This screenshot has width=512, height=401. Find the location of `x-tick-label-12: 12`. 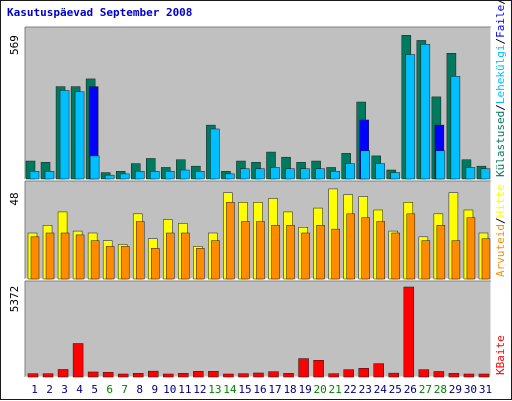

x-tick-label-12: 12 is located at coordinates (199, 389).